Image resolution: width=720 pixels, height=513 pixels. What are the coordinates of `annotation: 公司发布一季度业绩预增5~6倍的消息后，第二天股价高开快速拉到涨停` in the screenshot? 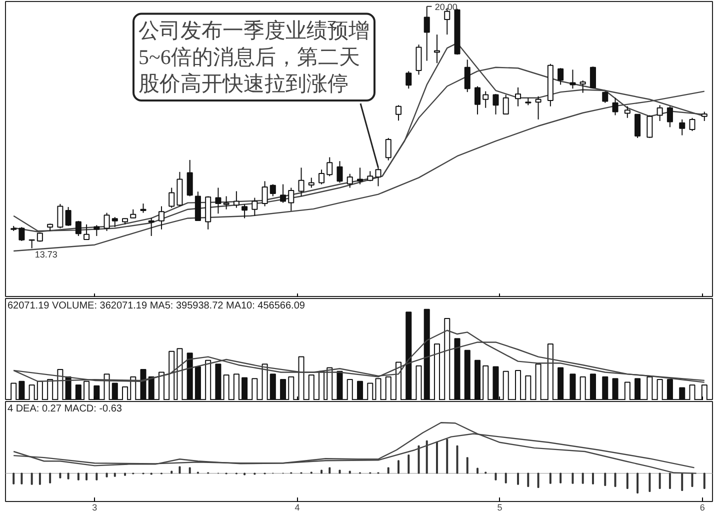 It's located at (254, 57).